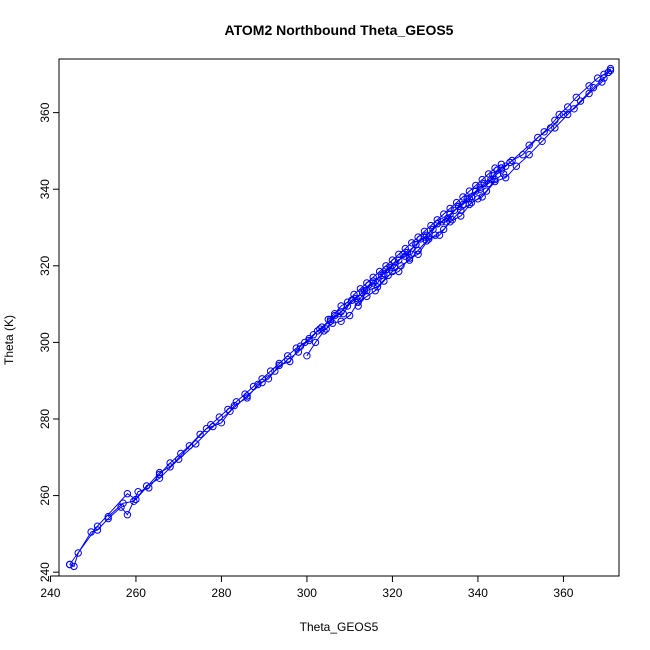 The image size is (650, 650). I want to click on y-tick-label: 300, so click(45, 342).